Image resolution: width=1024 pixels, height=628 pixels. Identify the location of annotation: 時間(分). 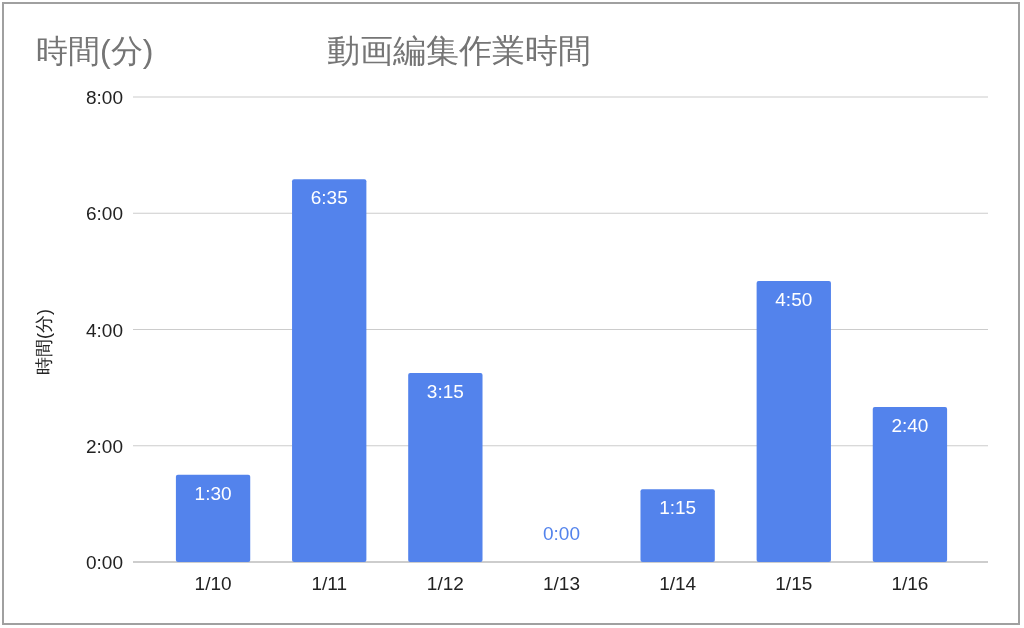
(95, 51).